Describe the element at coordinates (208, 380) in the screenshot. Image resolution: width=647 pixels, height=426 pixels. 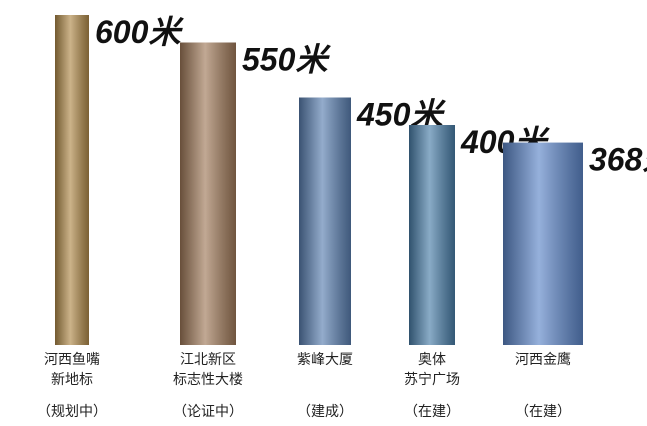
I see `category-label: 标志性大楼` at that location.